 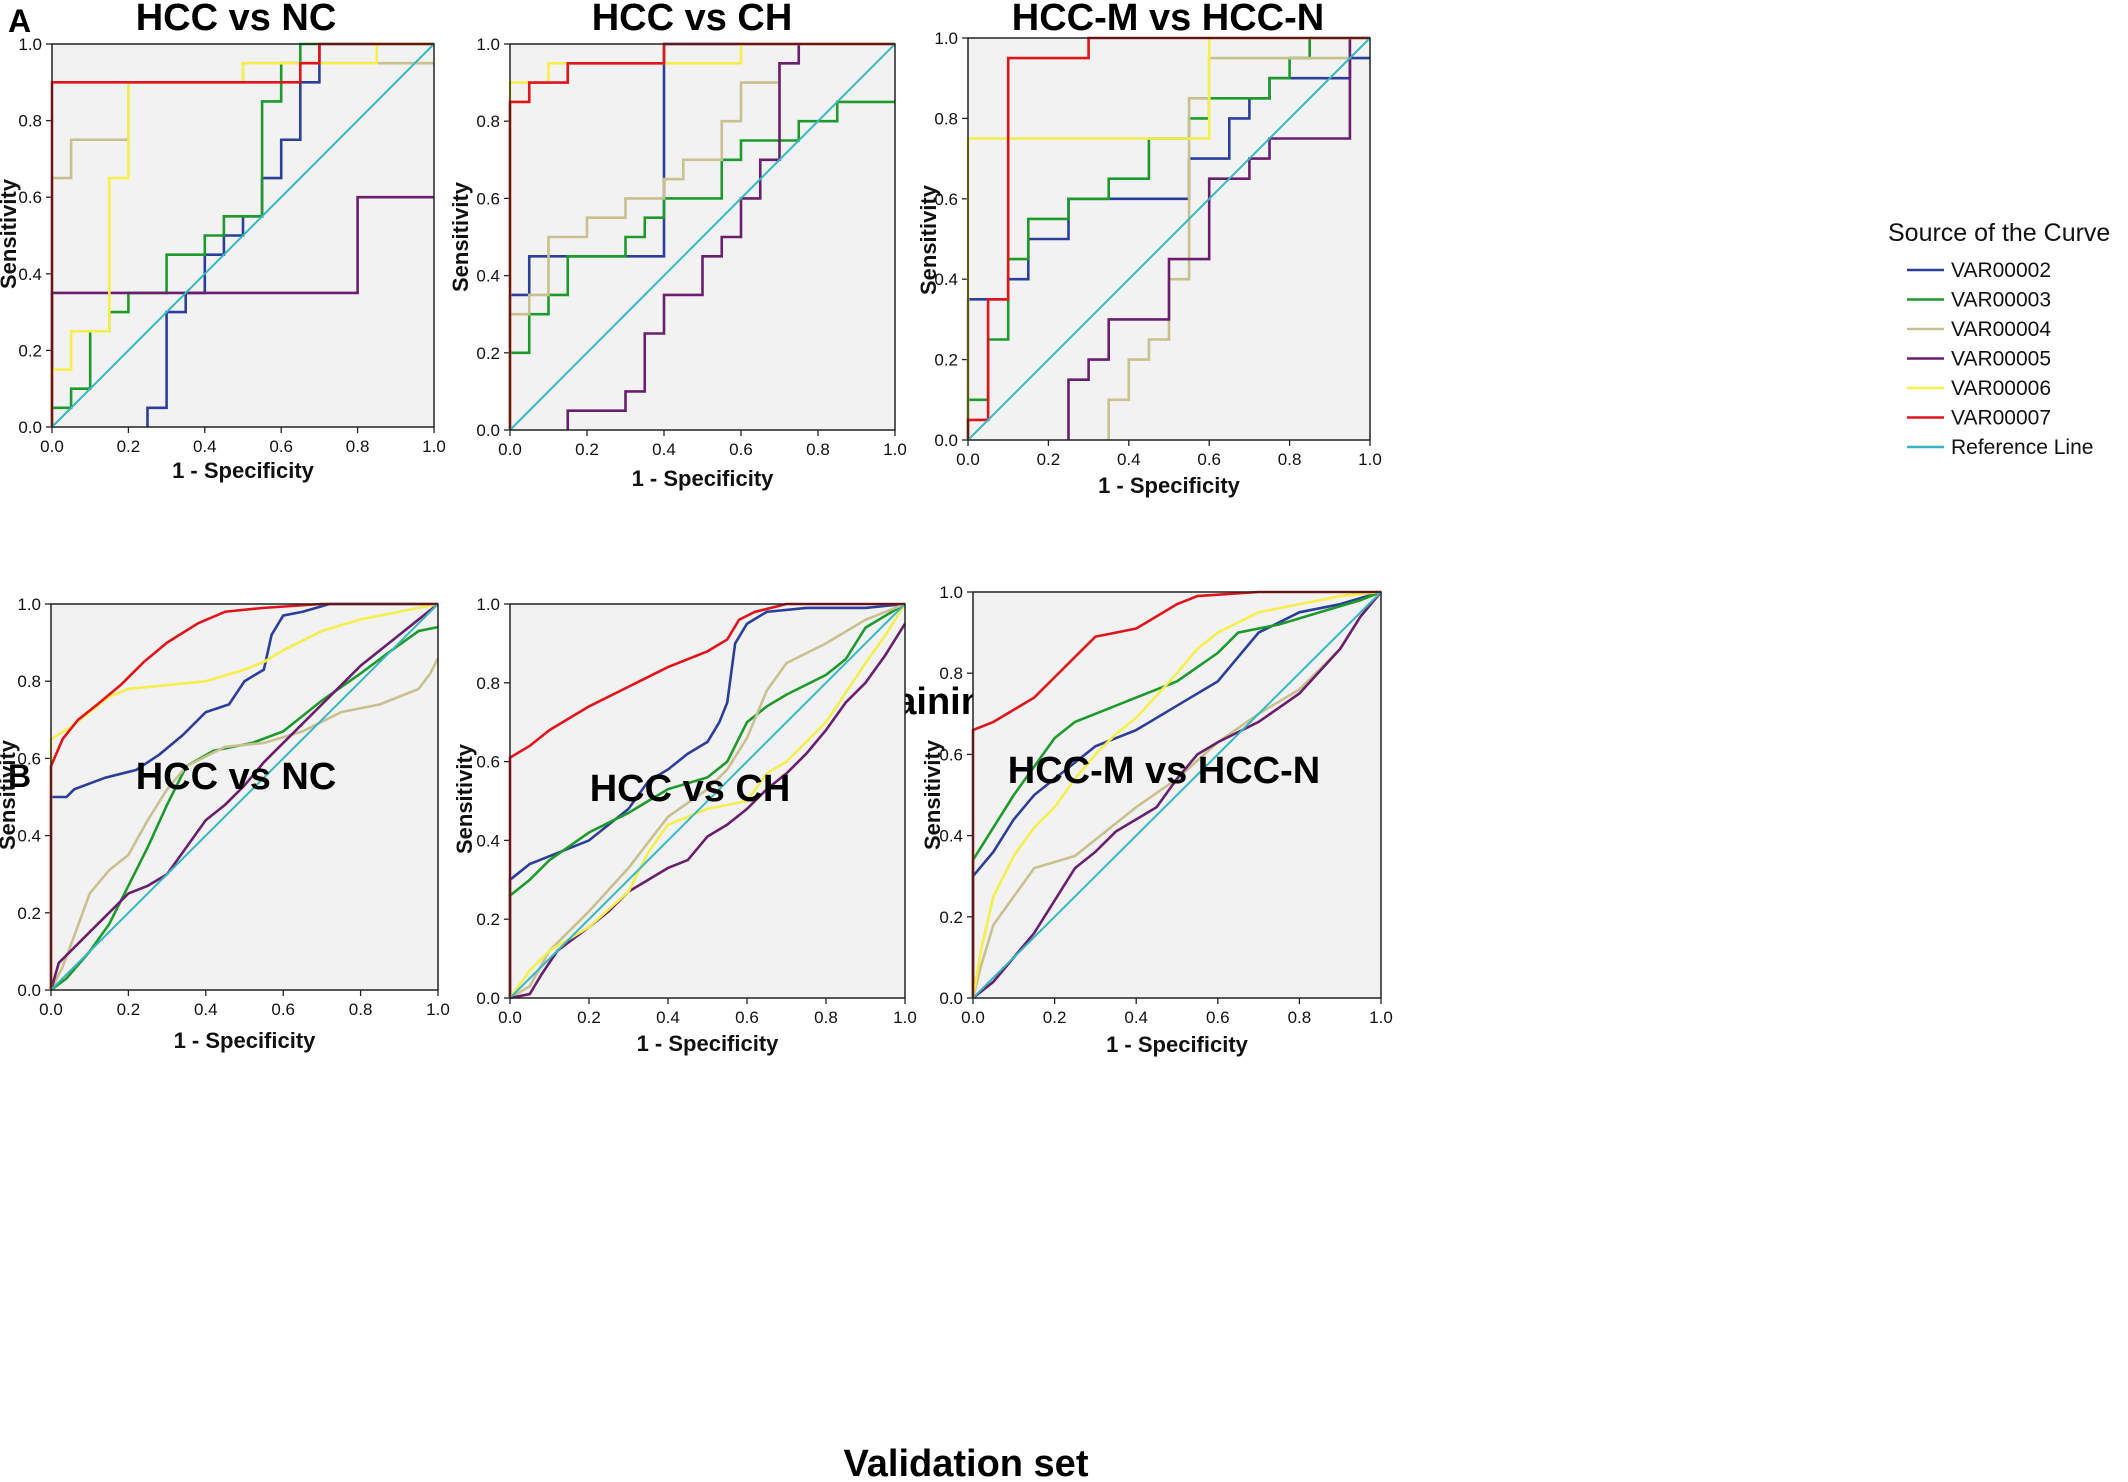 I want to click on legend-label: Reference Line, so click(x=2022, y=447).